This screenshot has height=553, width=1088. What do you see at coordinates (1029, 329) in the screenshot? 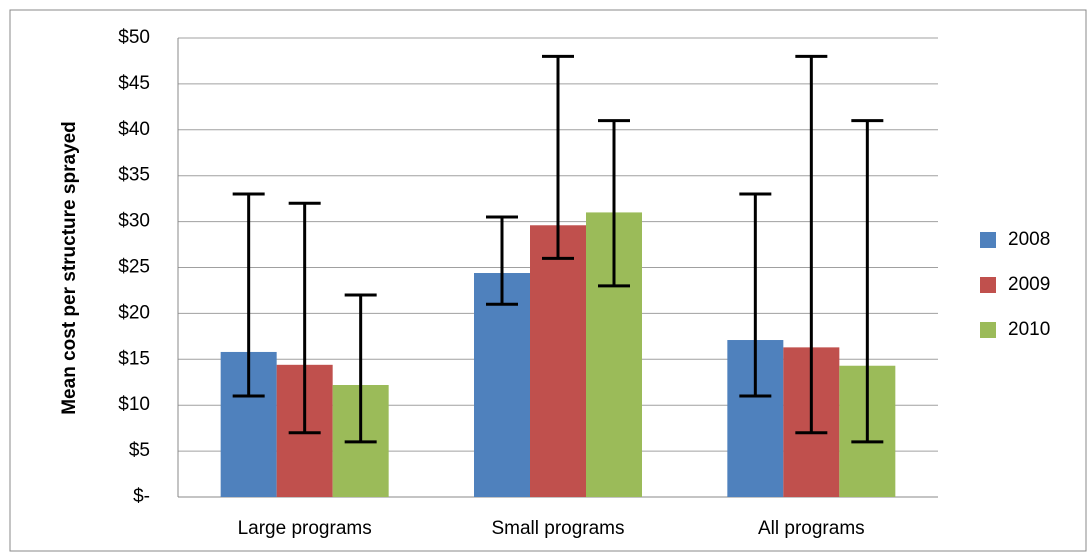
I see `legend-label: 2010` at bounding box center [1029, 329].